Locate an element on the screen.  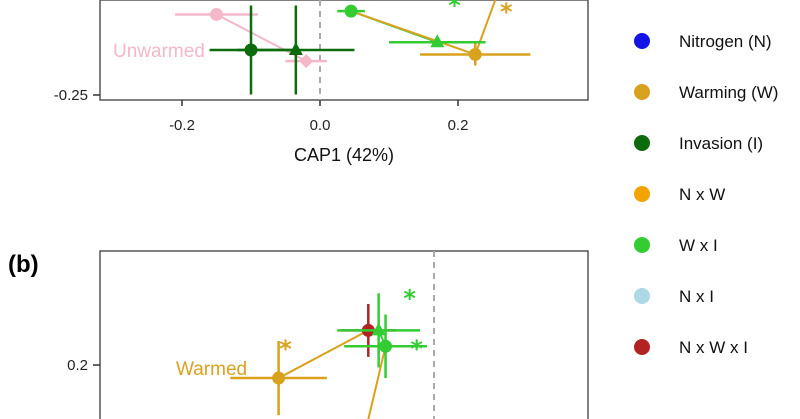
warmed-label: Warmed is located at coordinates (211, 369).